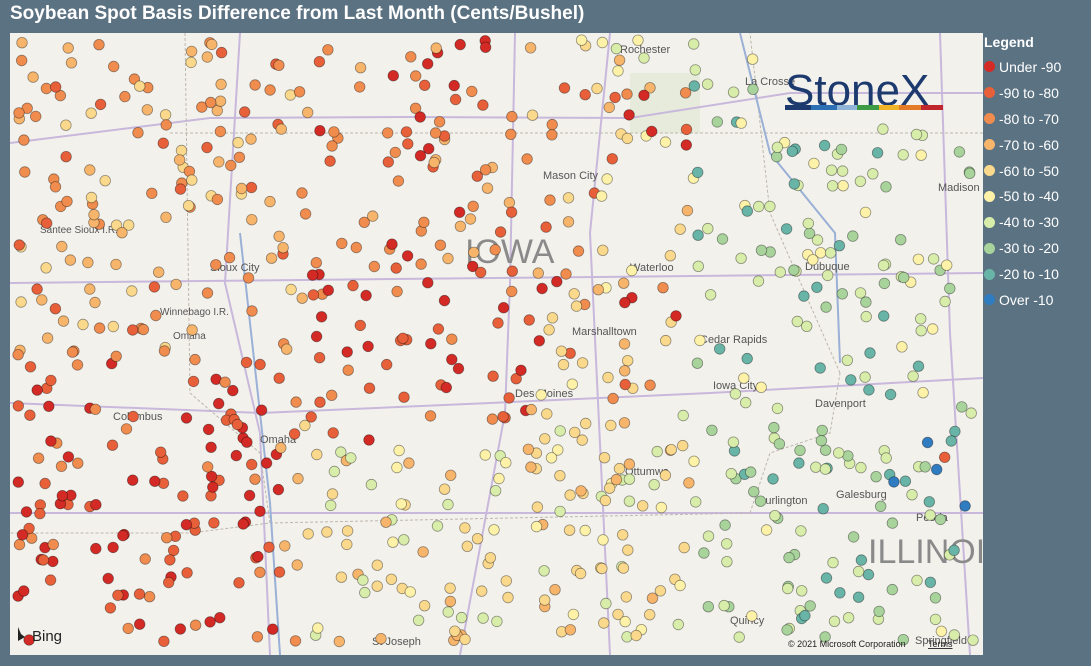 This screenshot has width=1091, height=666. I want to click on place-label: Waterloo, so click(652, 268).